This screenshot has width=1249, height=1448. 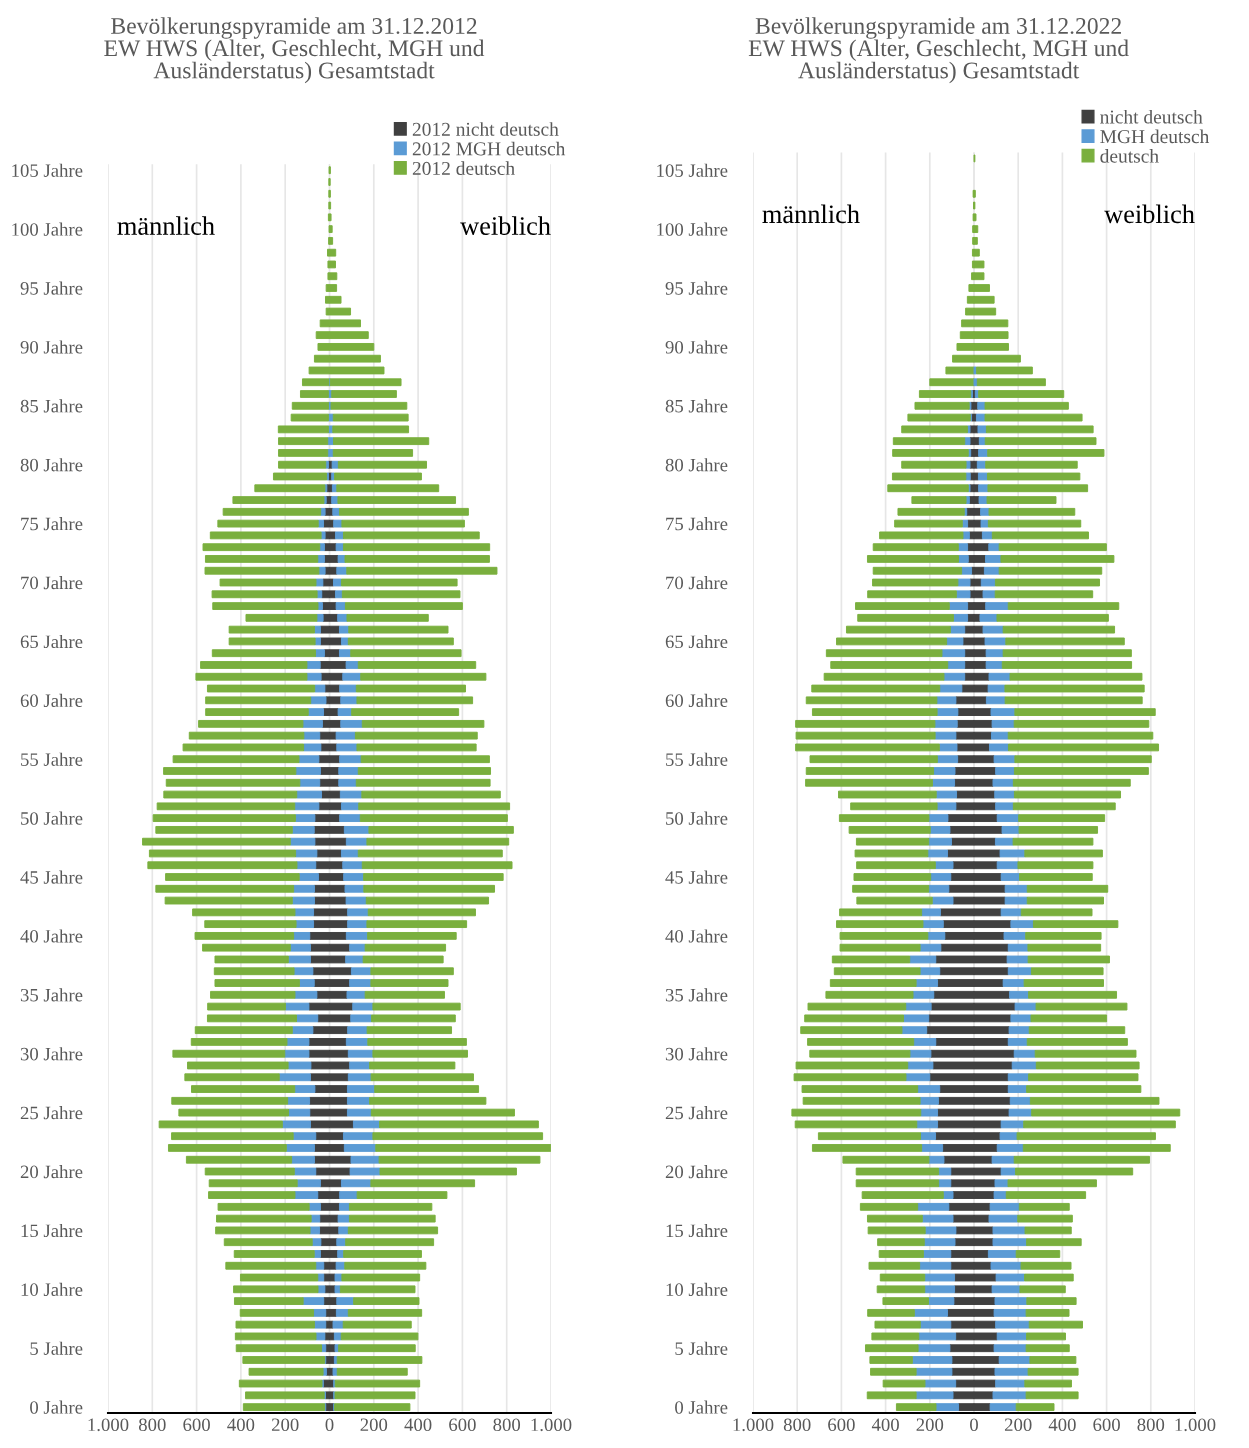 I want to click on legend-label: deutsch, so click(x=1129, y=156).